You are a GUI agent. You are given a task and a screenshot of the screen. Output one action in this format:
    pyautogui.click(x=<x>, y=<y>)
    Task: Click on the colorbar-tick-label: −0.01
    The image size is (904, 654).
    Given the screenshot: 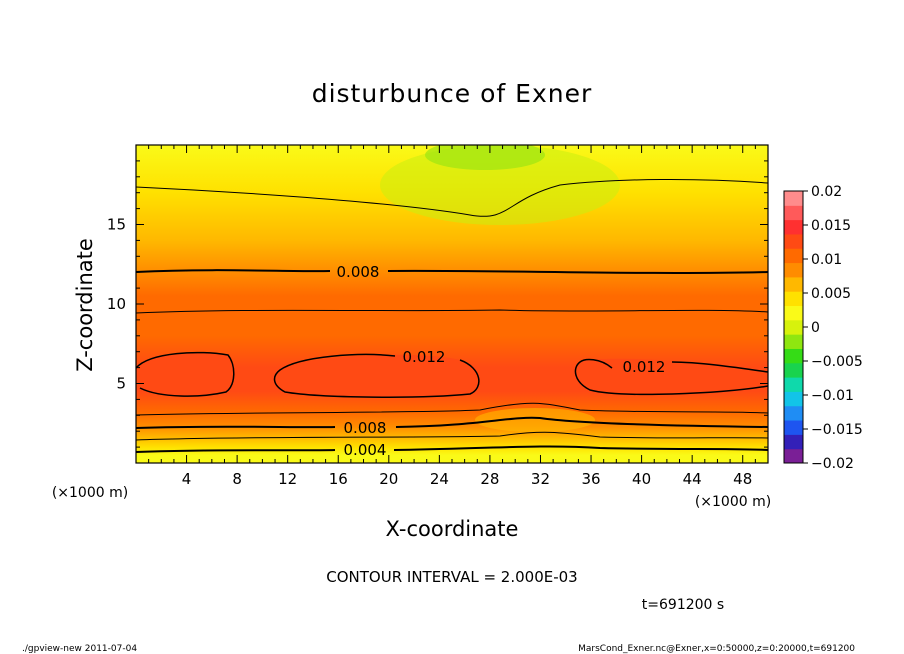 What is the action you would take?
    pyautogui.click(x=832, y=396)
    